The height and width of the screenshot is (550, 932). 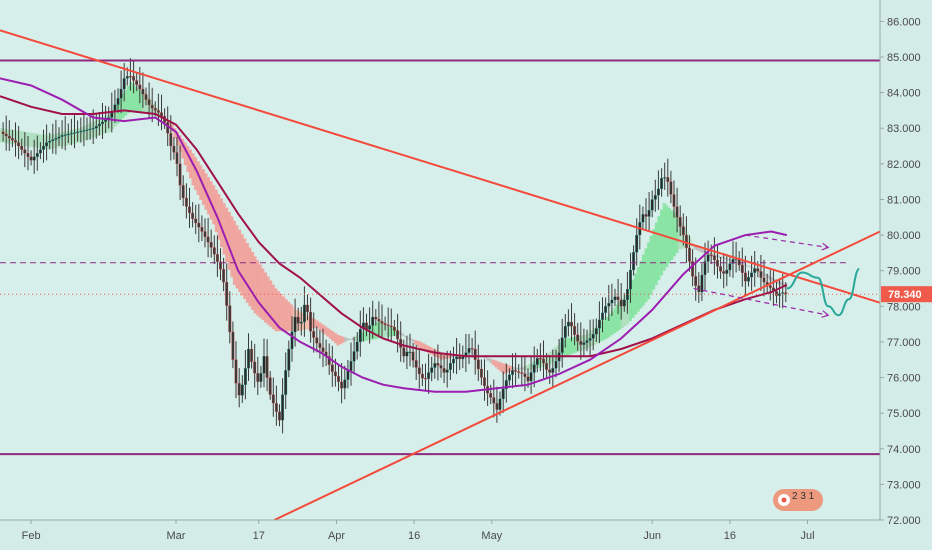 What do you see at coordinates (31, 536) in the screenshot?
I see `x-tick-label: Feb` at bounding box center [31, 536].